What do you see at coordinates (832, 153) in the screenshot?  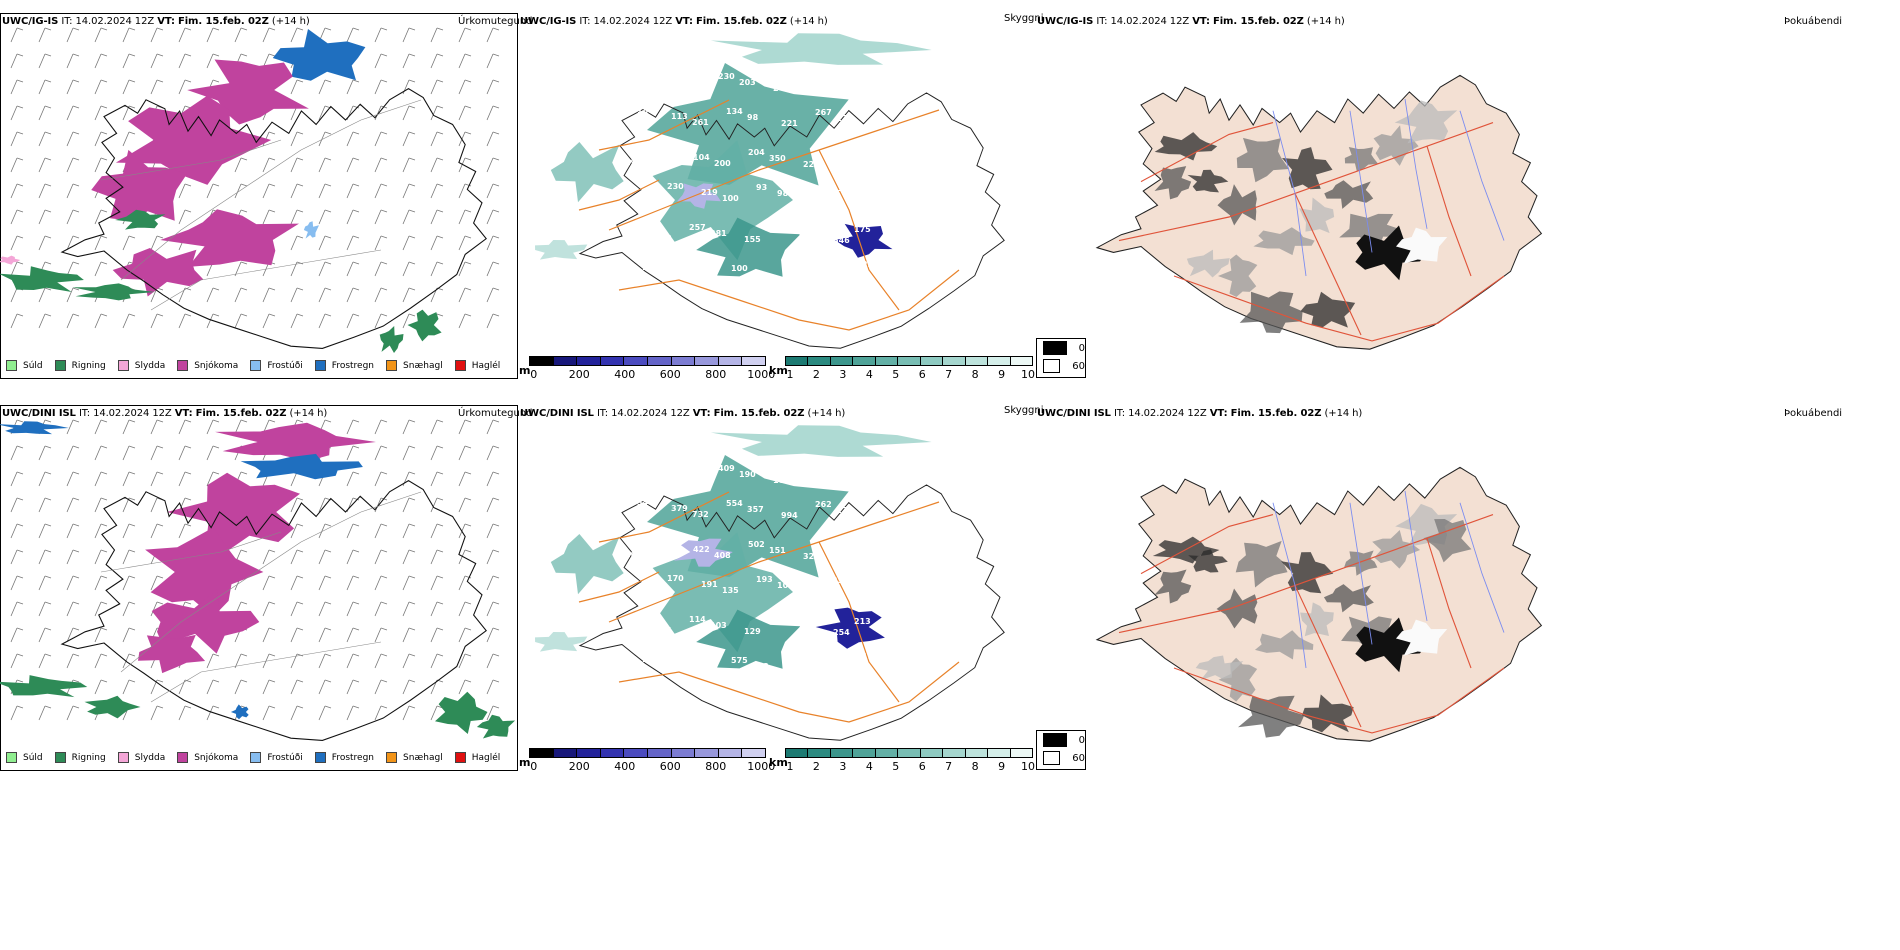 I see `cloud-base-label: 224` at bounding box center [832, 153].